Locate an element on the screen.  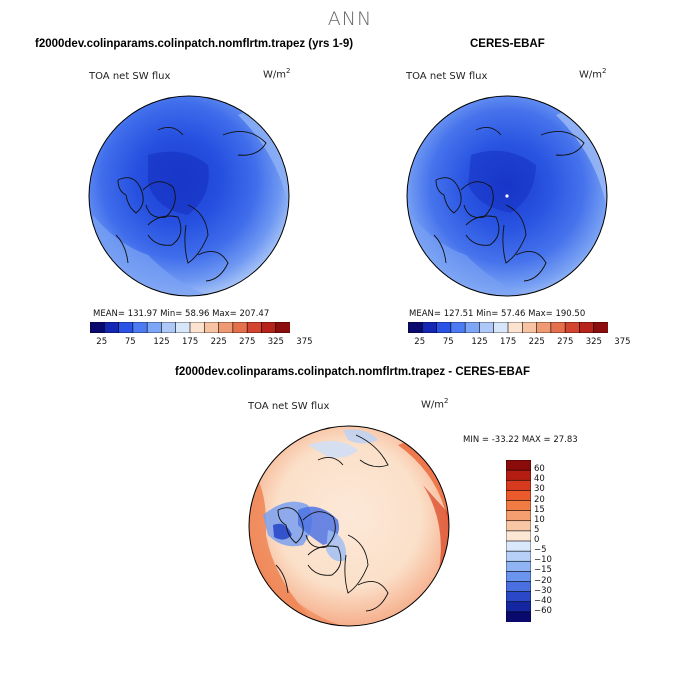
colorbar-tick-label: 20 is located at coordinates (539, 499).